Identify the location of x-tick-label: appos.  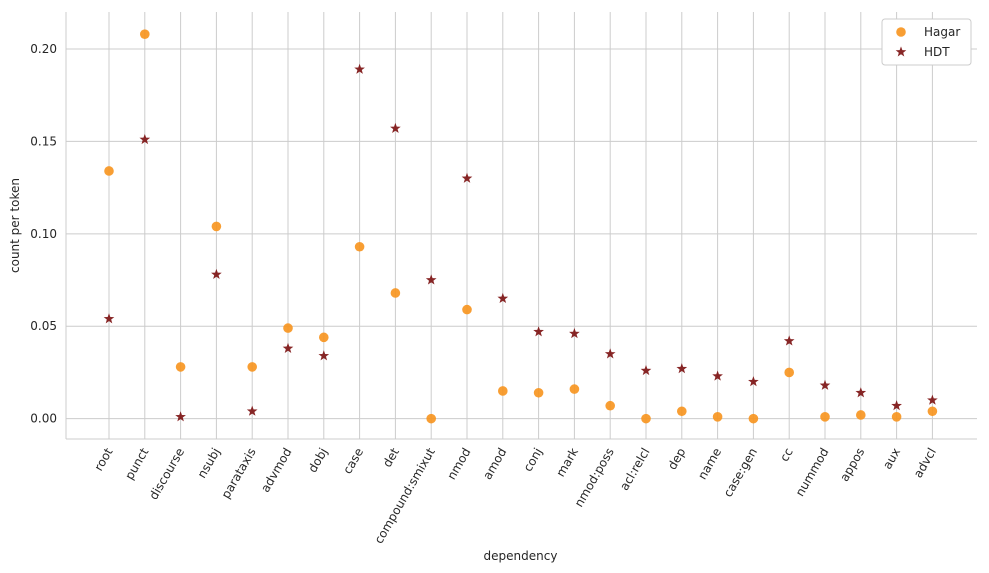
(852, 465).